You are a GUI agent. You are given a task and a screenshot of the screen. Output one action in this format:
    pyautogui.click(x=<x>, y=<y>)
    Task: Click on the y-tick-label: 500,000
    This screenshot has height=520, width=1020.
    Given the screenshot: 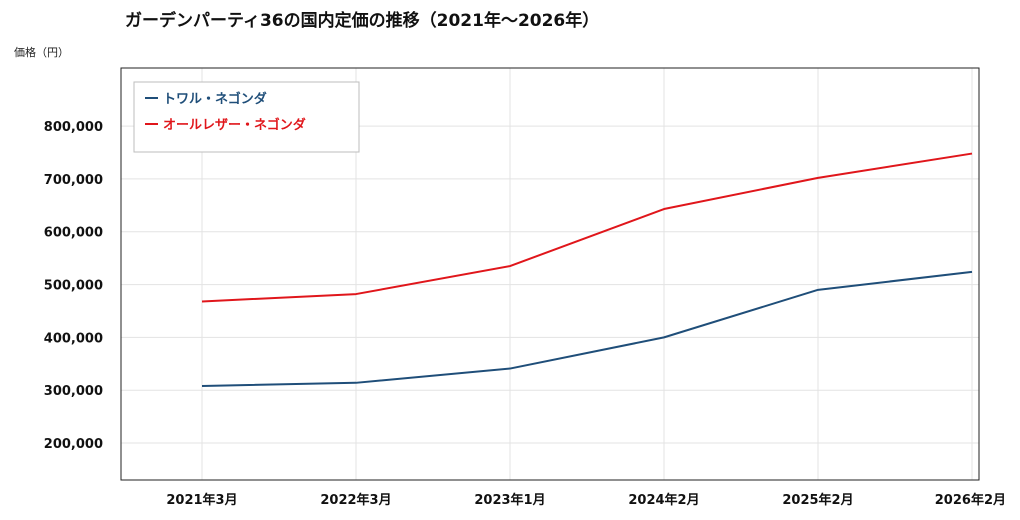 What is the action you would take?
    pyautogui.click(x=73, y=286)
    